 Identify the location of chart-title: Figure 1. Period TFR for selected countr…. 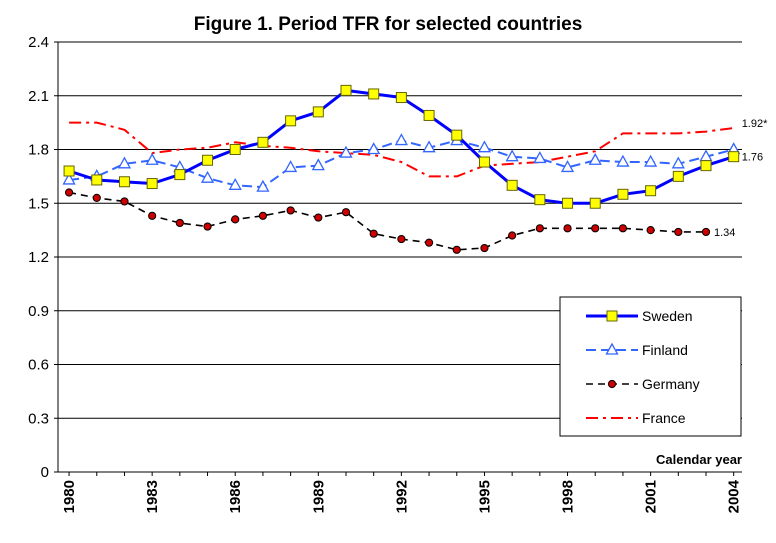
(388, 24).